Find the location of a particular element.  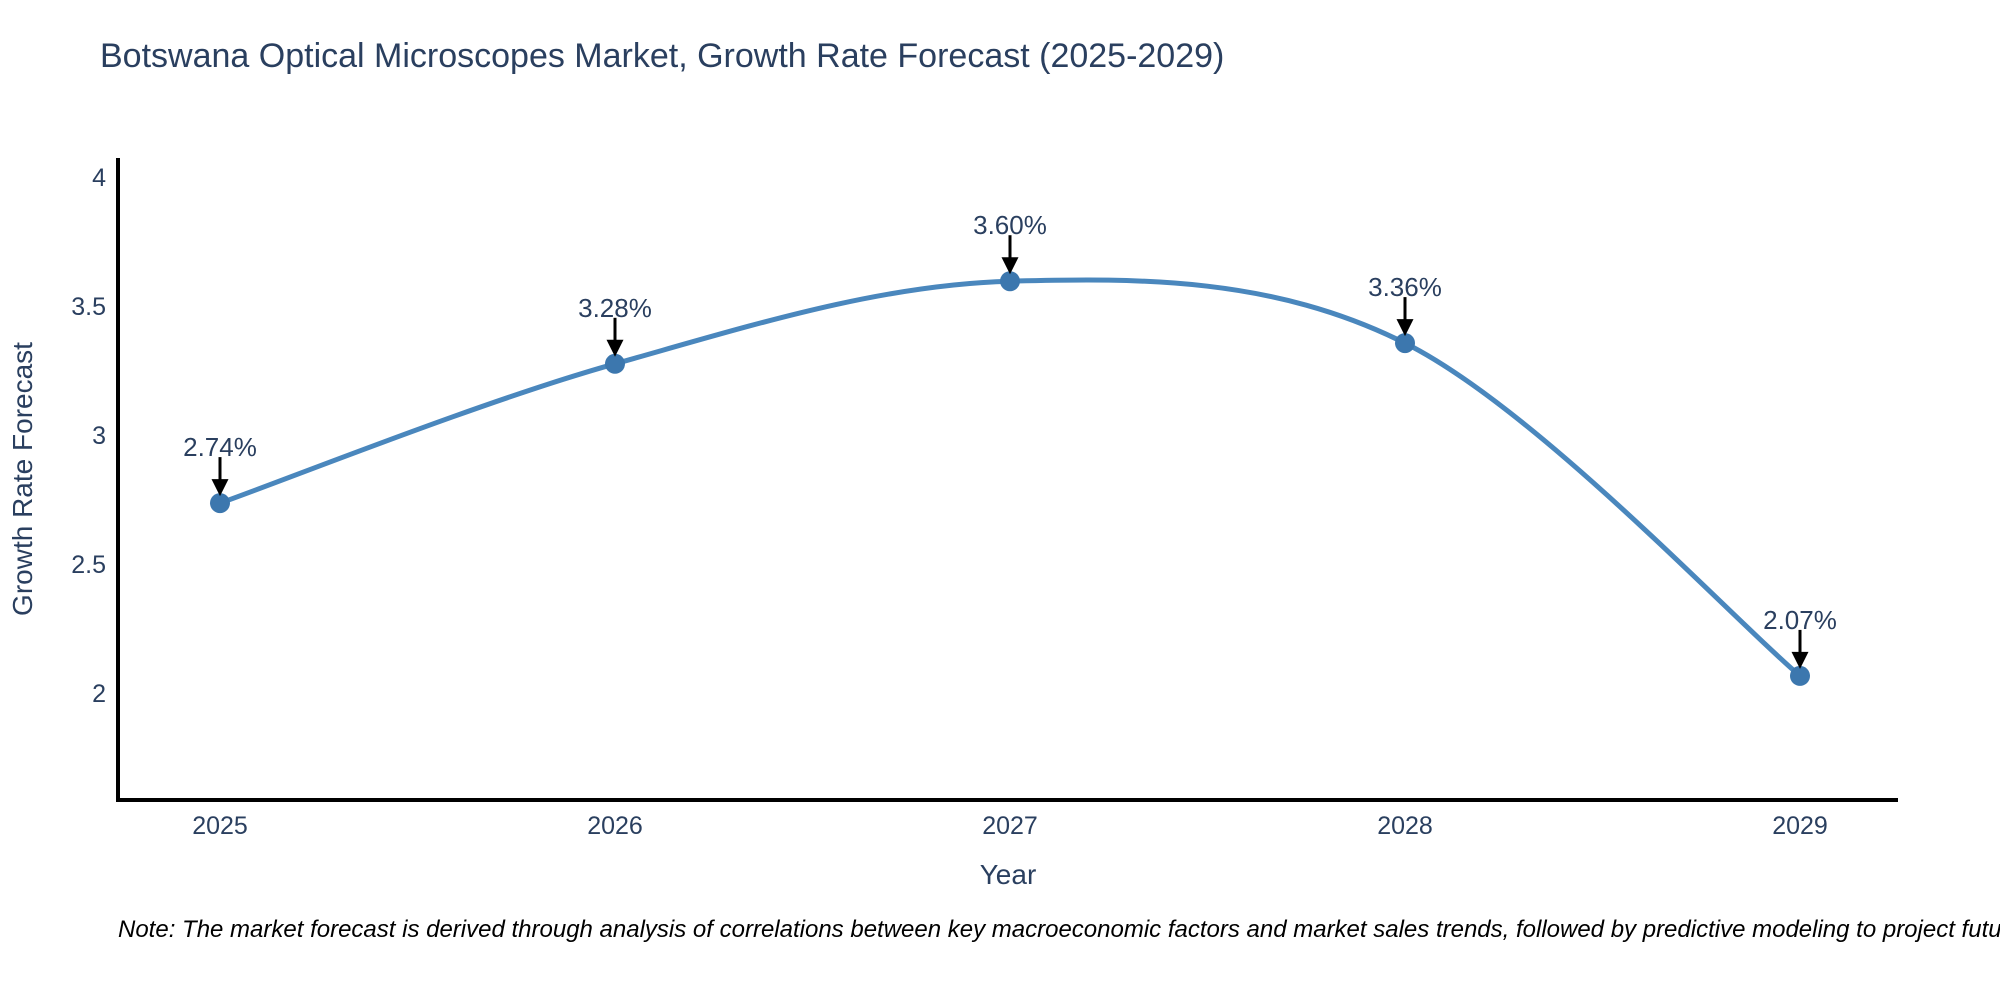

y-tick-label: 4 is located at coordinates (99, 178).